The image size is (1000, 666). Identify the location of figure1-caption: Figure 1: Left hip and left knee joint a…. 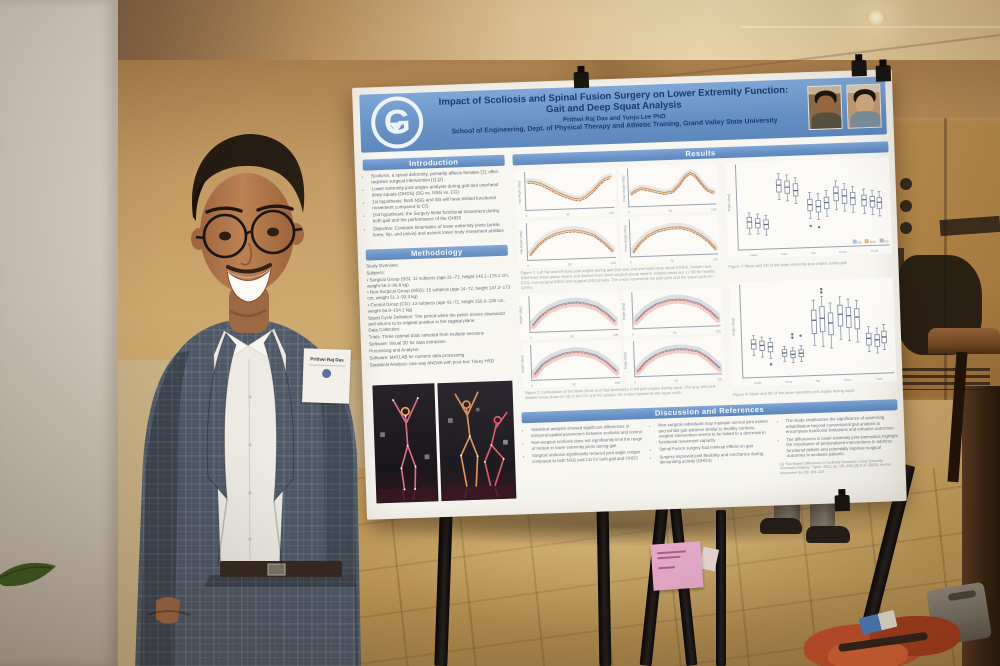
(618, 276).